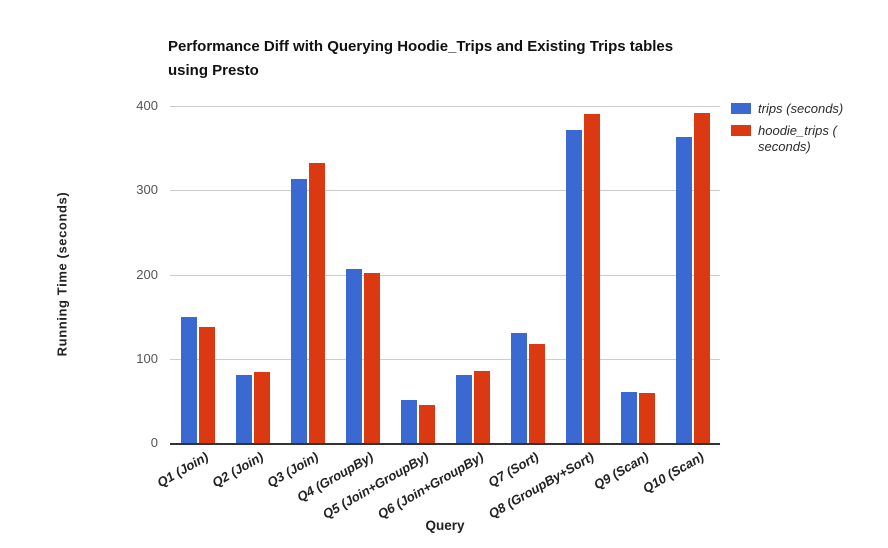 Image resolution: width=888 pixels, height=548 pixels. Describe the element at coordinates (683, 290) in the screenshot. I see `bar-trips-q10-scan` at that location.